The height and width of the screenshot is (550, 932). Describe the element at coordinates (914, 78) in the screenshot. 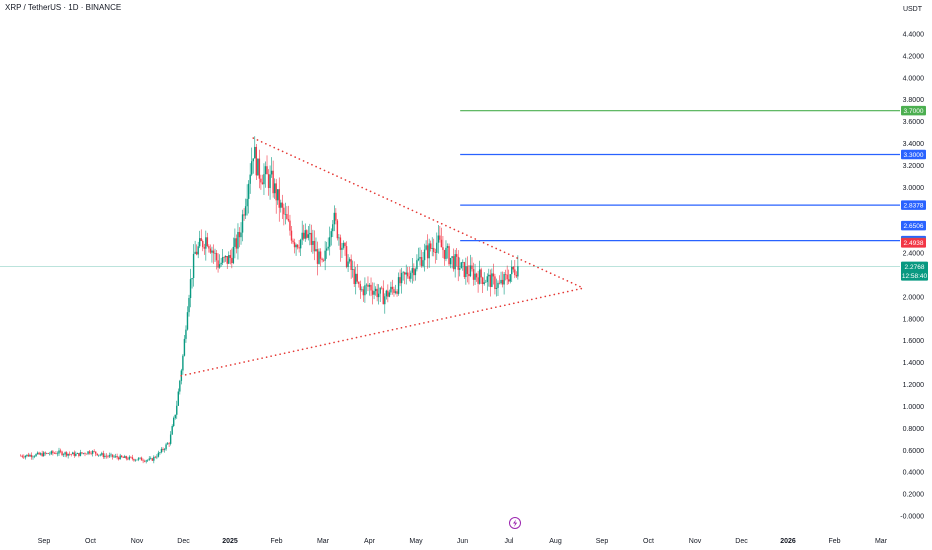

I see `y-tick-label: 4.0000` at that location.